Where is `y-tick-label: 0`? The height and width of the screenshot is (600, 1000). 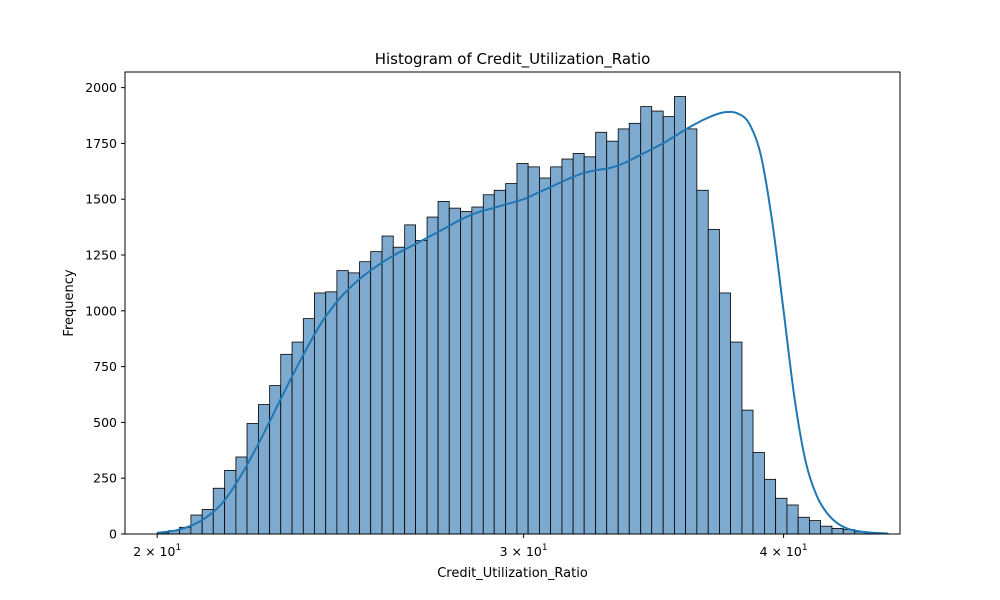 y-tick-label: 0 is located at coordinates (113, 534).